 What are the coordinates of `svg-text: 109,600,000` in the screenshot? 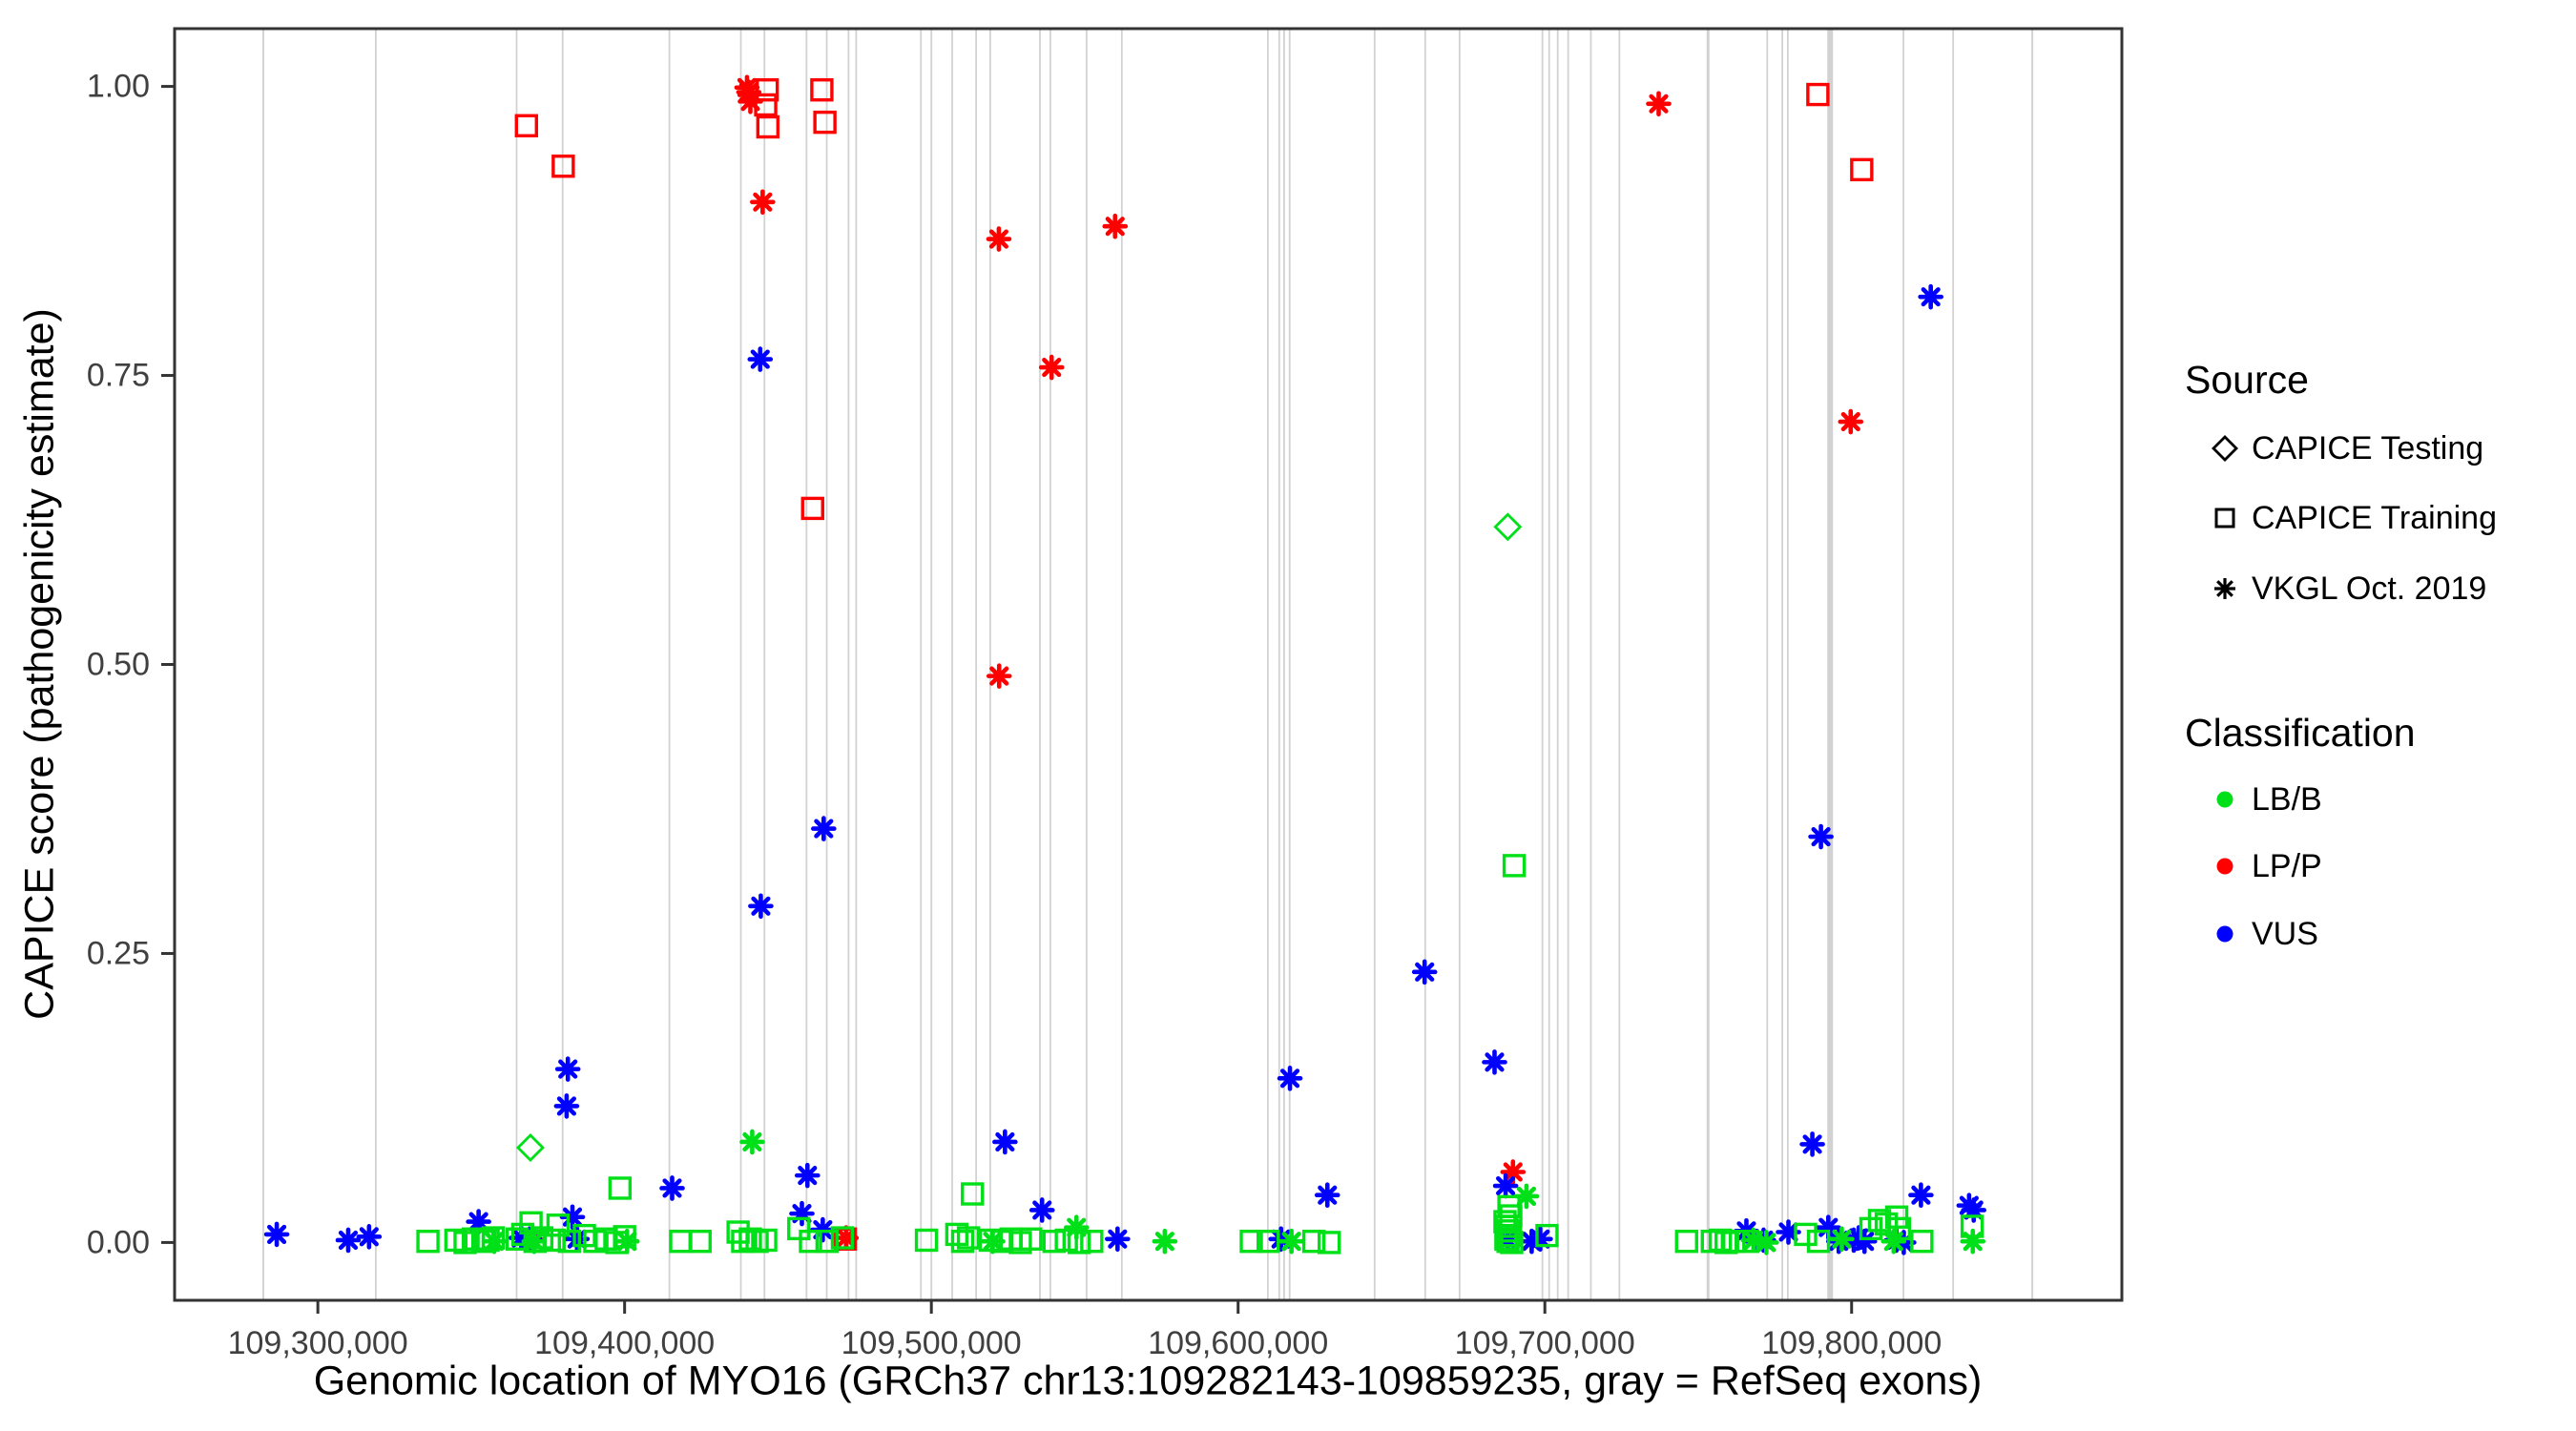 It's located at (1238, 1343).